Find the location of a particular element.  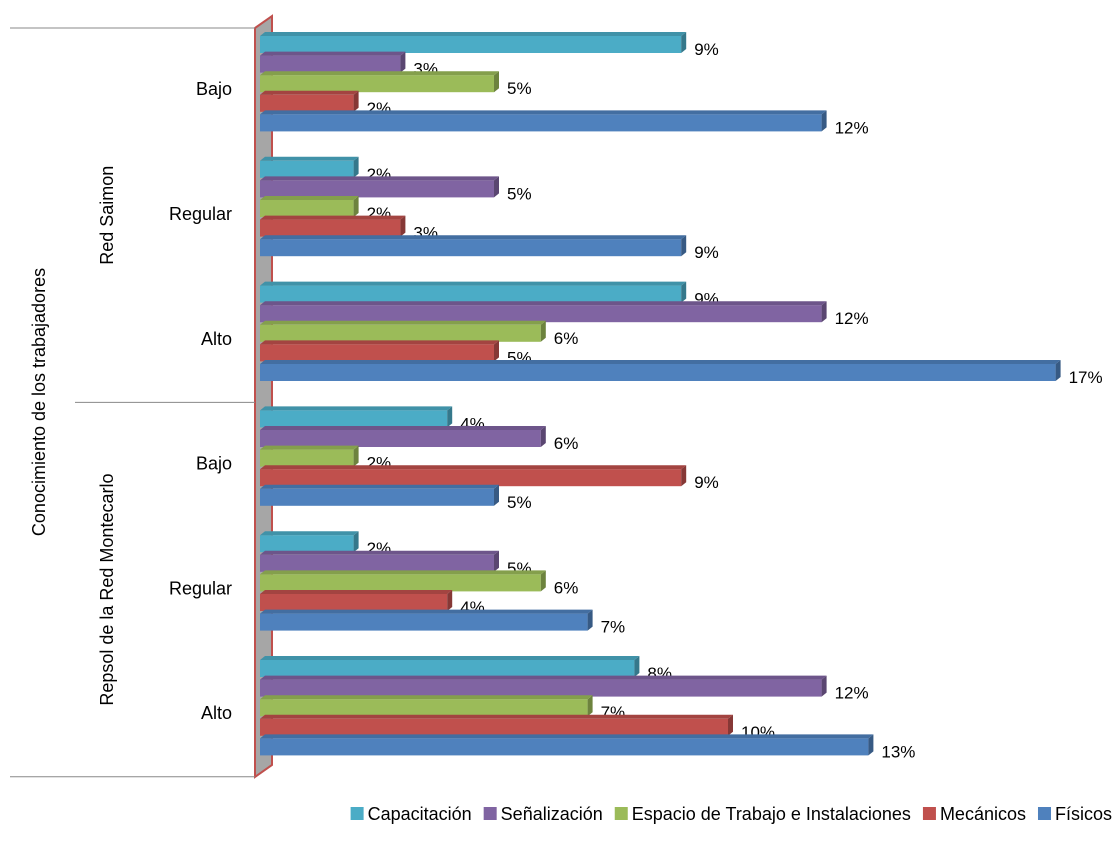

axis-label: Conocimiento de los trabajadores is located at coordinates (39, 402).